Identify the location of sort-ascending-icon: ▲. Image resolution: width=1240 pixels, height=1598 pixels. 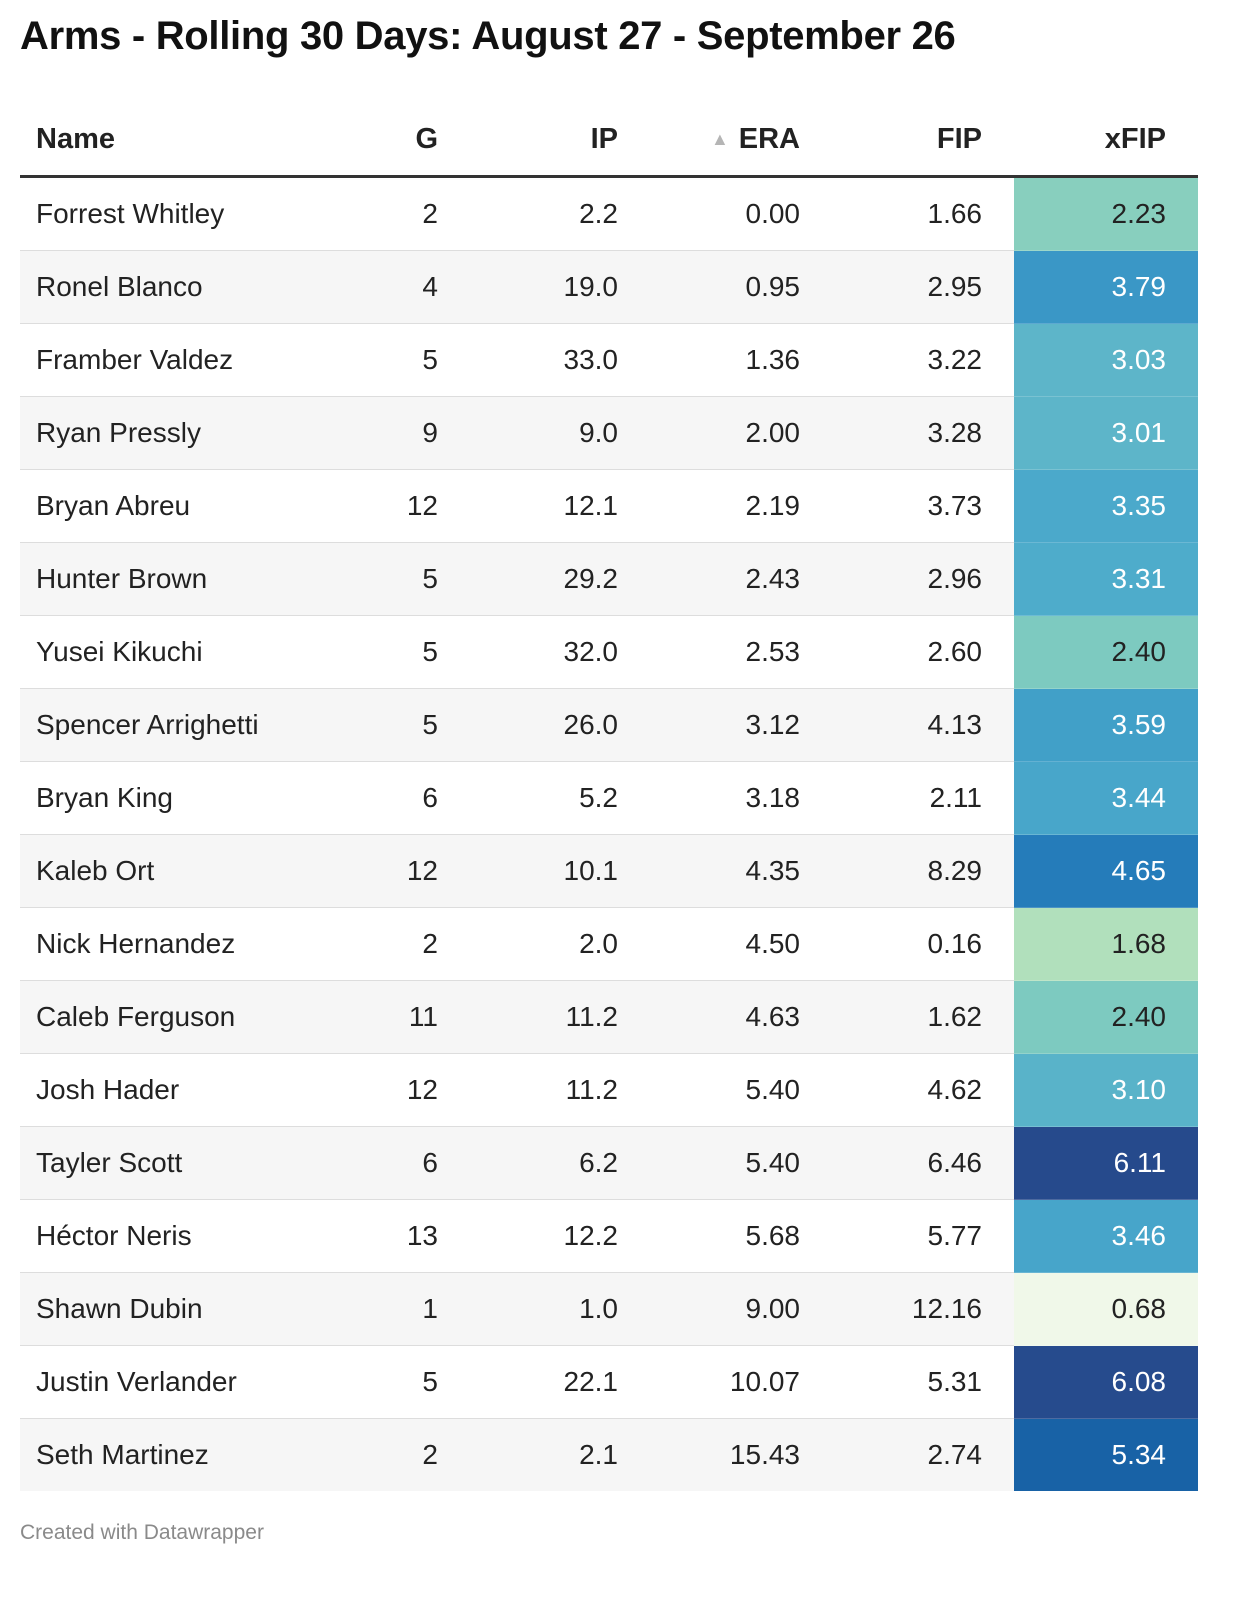
(719, 138).